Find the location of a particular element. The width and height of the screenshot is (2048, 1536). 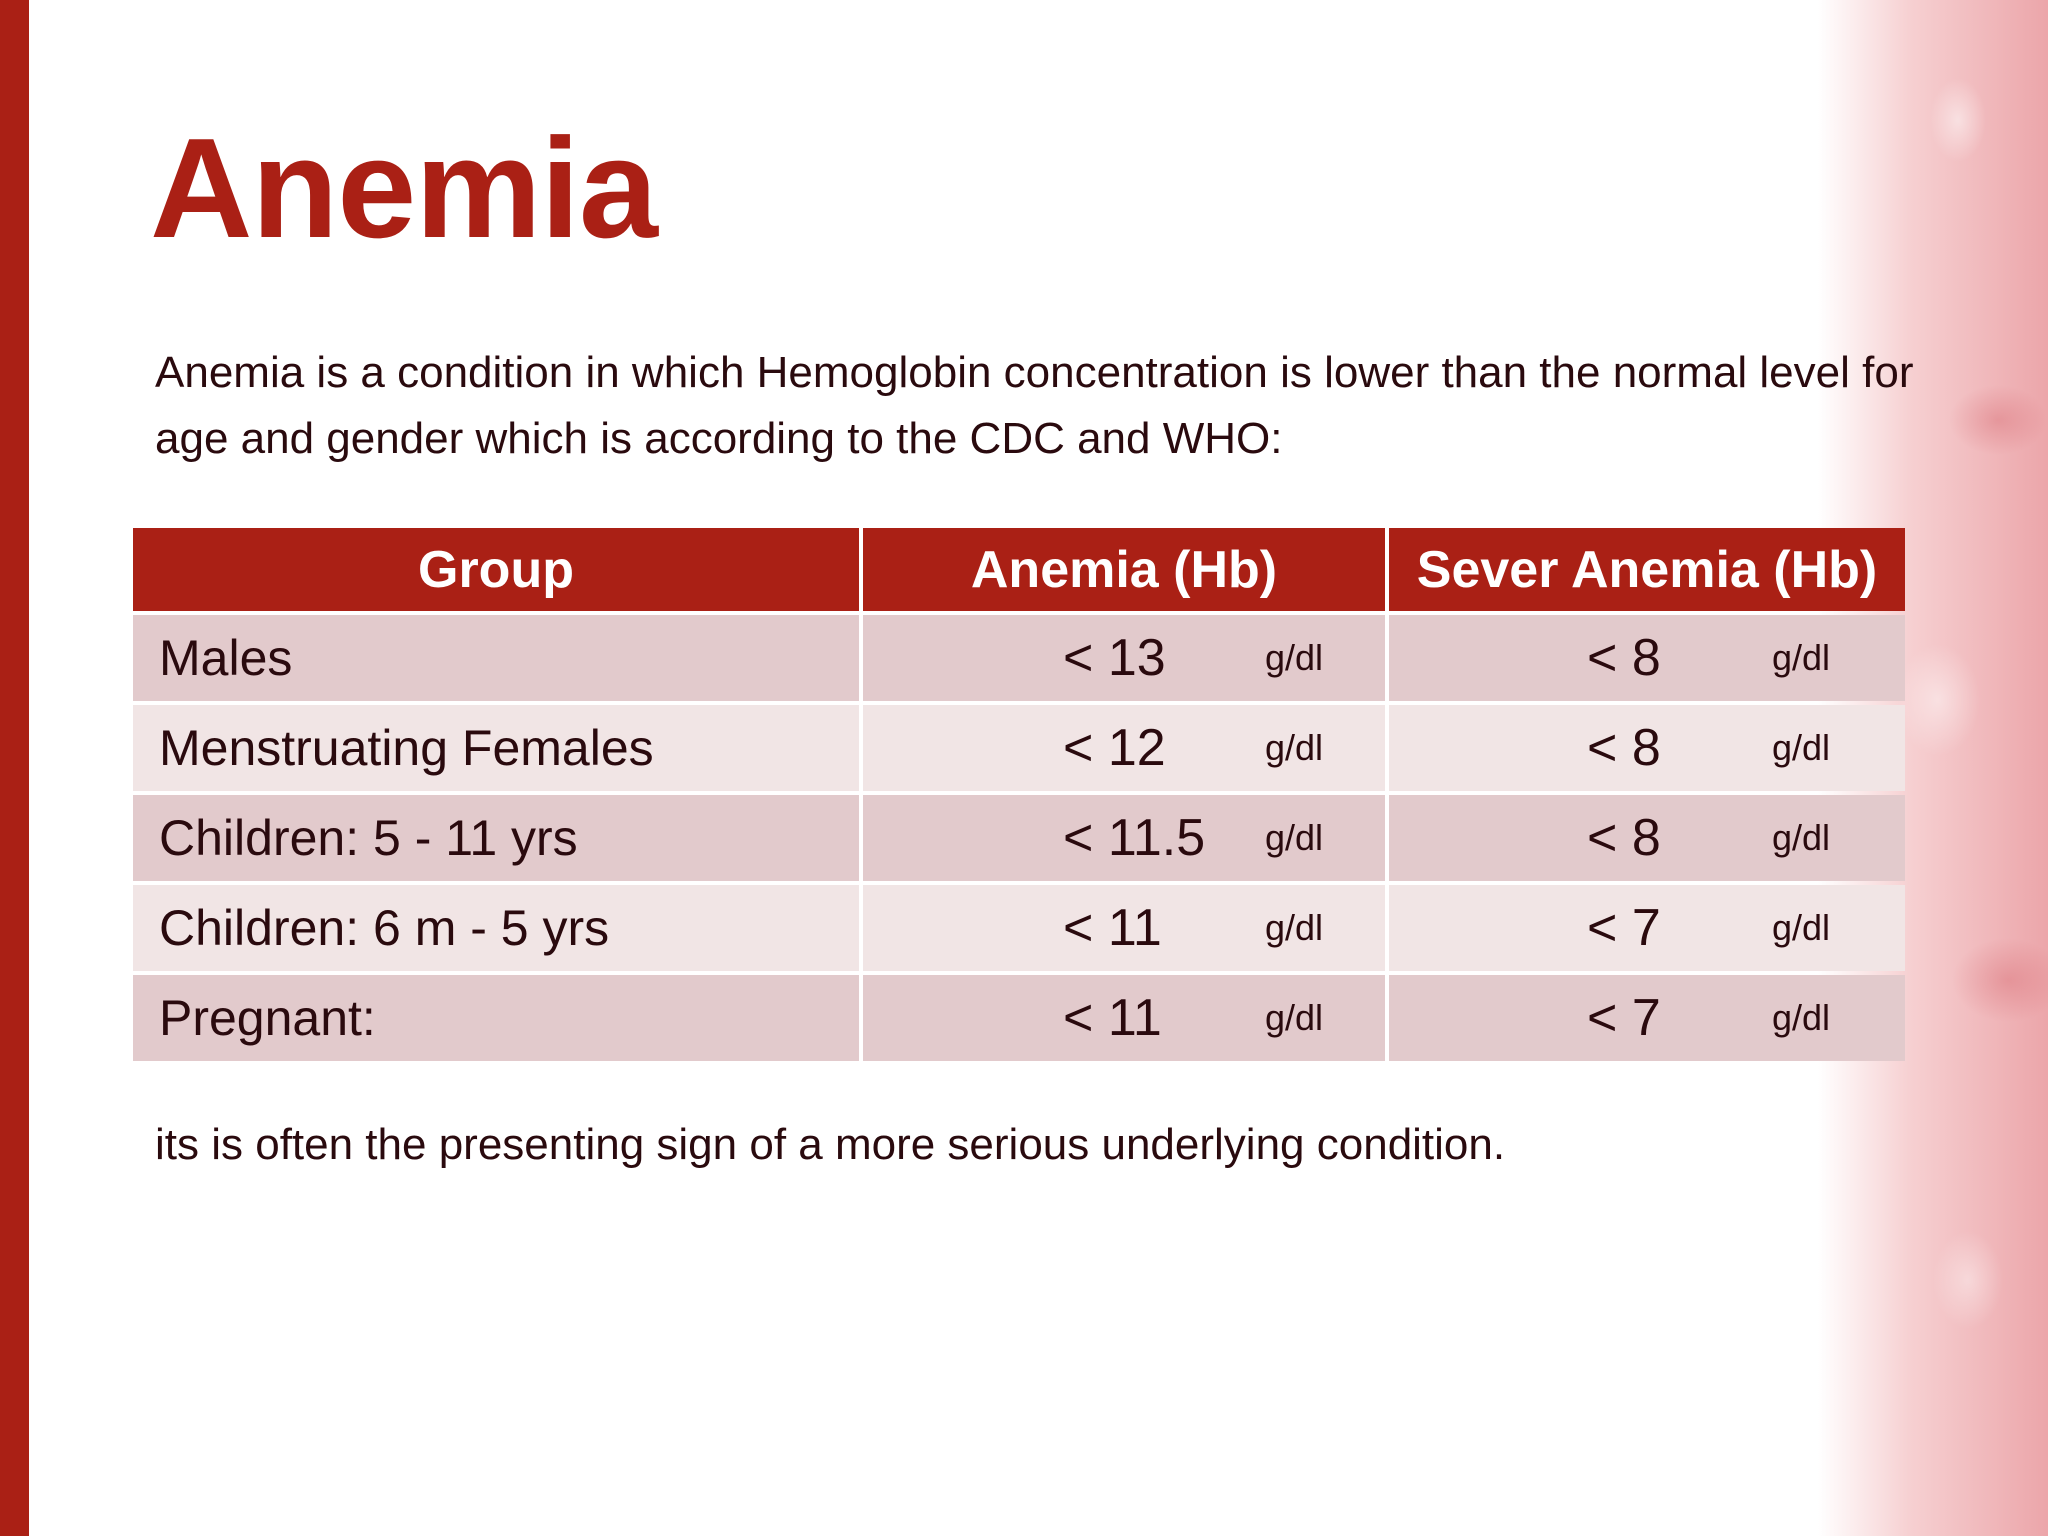

table-row: Children: 5 - 11 yrs < 11.5 g/dl < 8 g/dl is located at coordinates (1019, 838).